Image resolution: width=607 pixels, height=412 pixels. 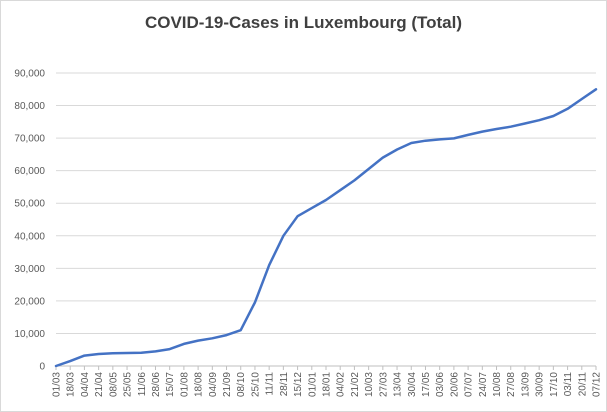 I want to click on x-tick-label: 11/06, so click(x=142, y=384).